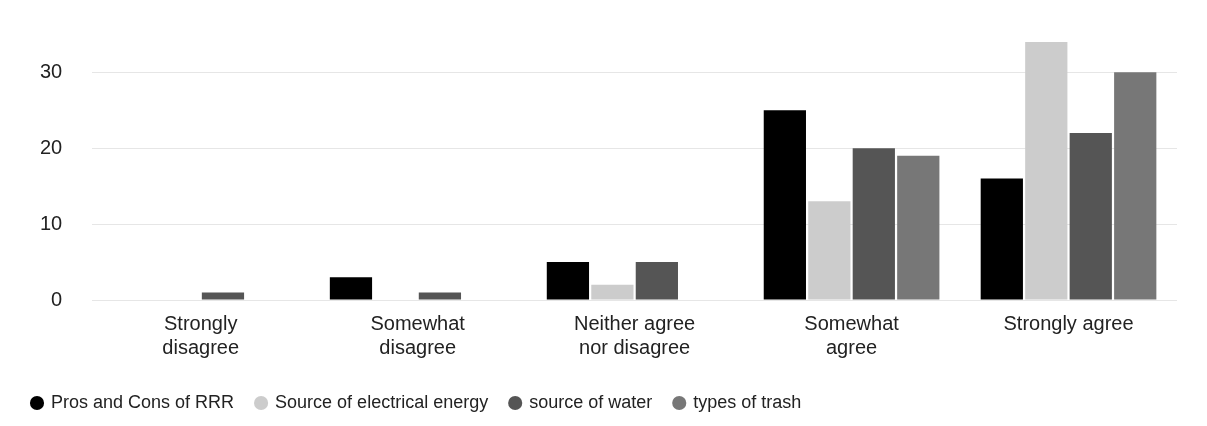 The height and width of the screenshot is (426, 1207). Describe the element at coordinates (382, 401) in the screenshot. I see `legend-label: Source of electrical energy` at that location.